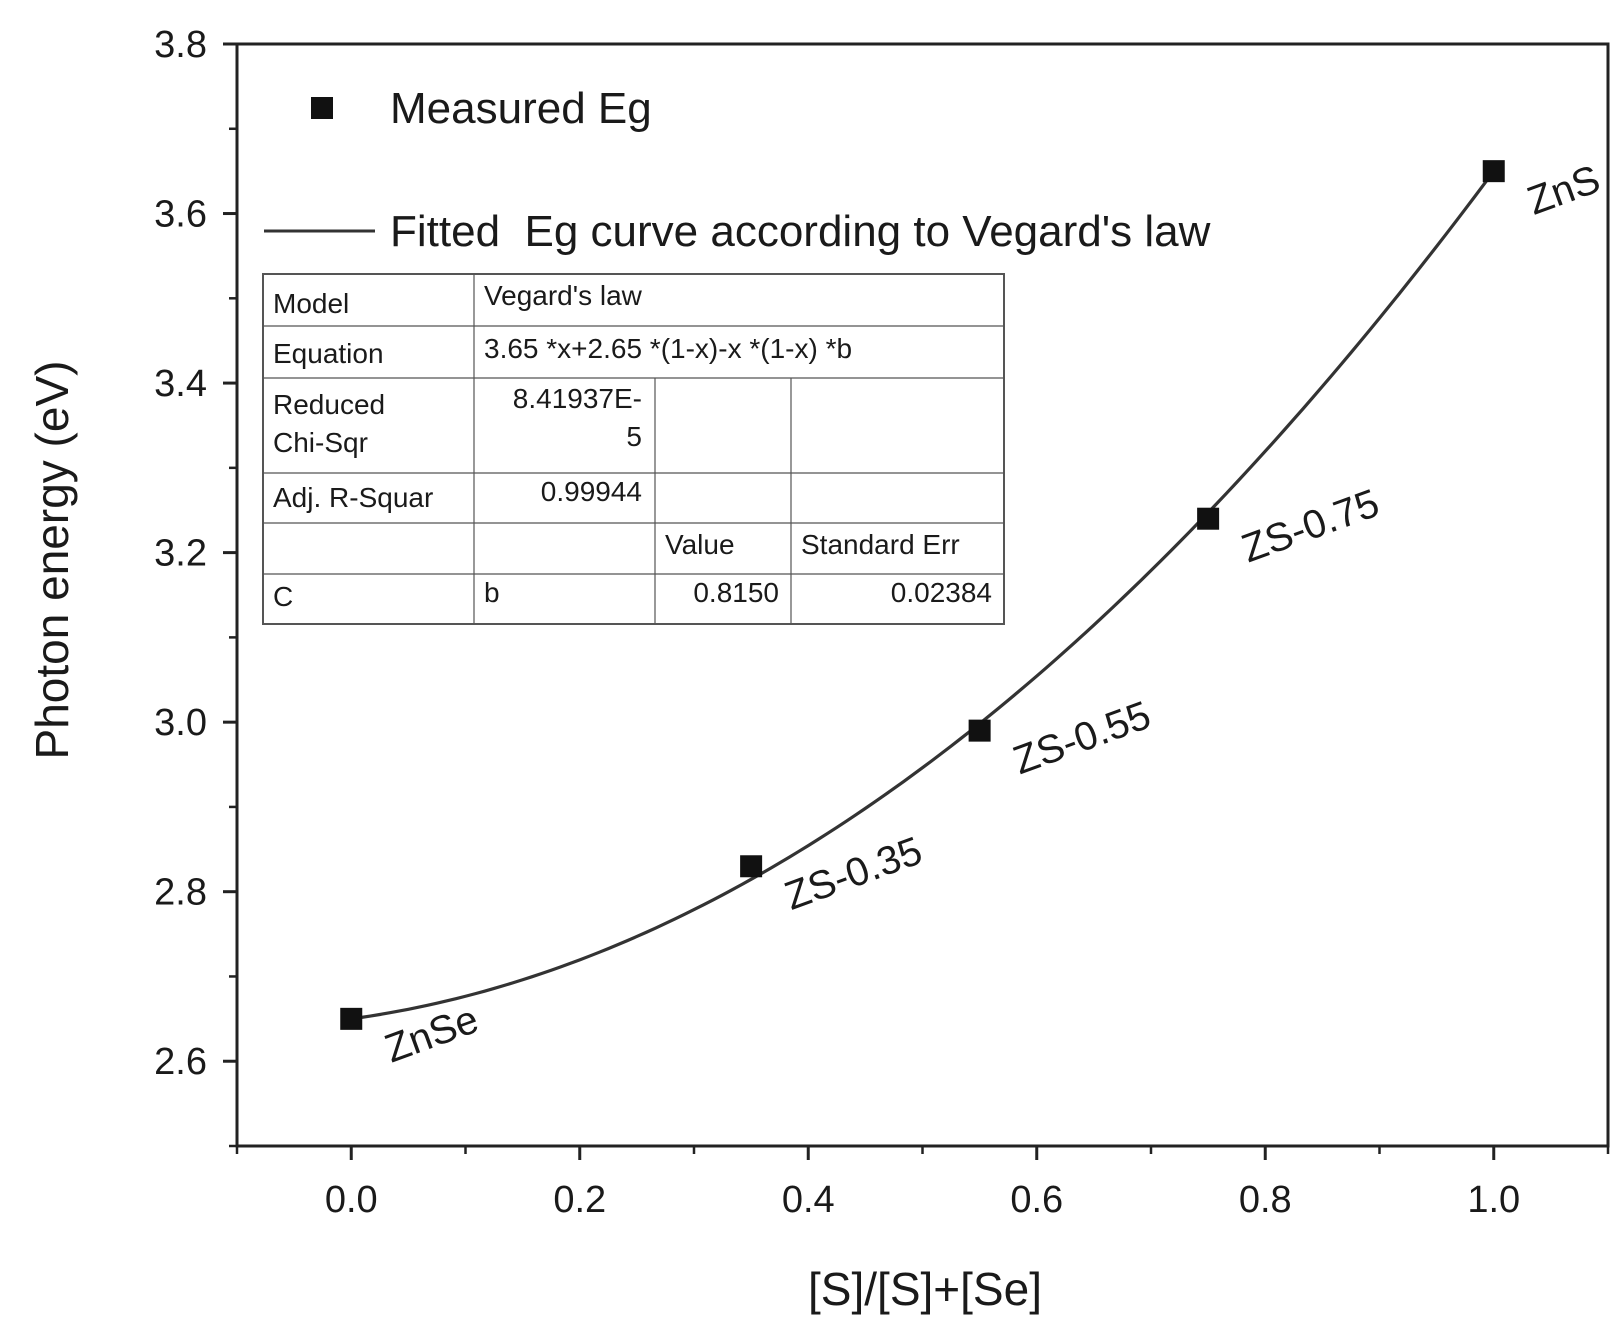 The height and width of the screenshot is (1329, 1614). Describe the element at coordinates (1265, 1200) in the screenshot. I see `x-tick-label: 0.8` at that location.